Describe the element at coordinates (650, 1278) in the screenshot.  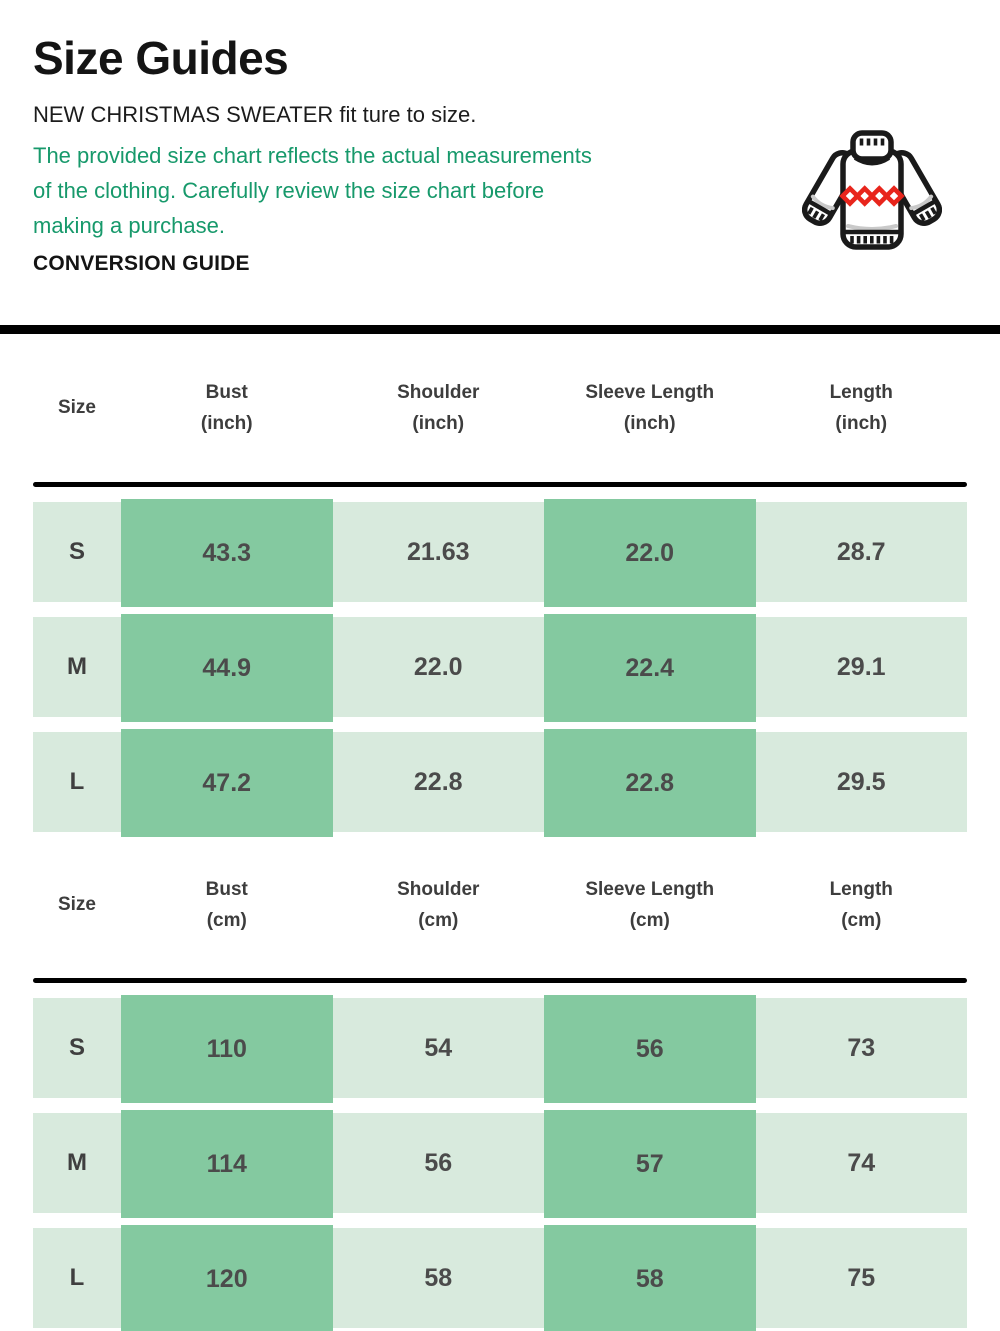
I see `sleeve-length-cell: 58` at that location.